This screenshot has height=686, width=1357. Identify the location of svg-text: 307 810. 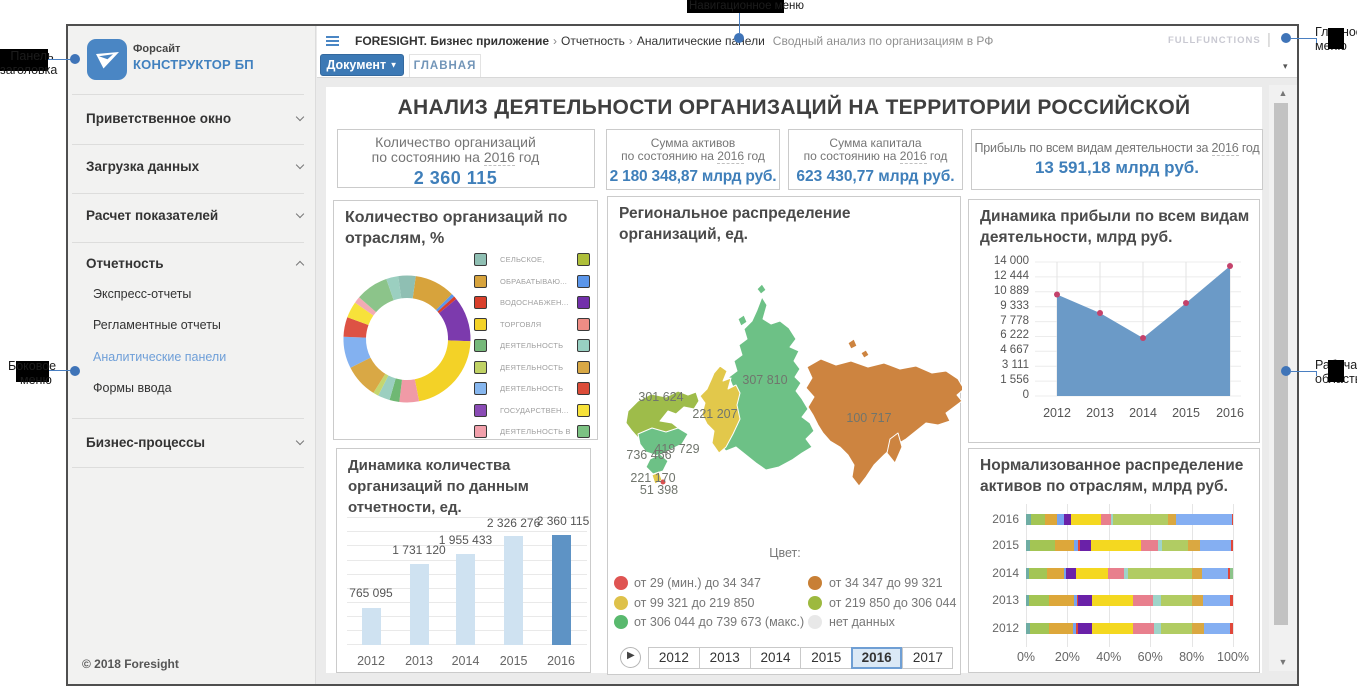
(764, 380).